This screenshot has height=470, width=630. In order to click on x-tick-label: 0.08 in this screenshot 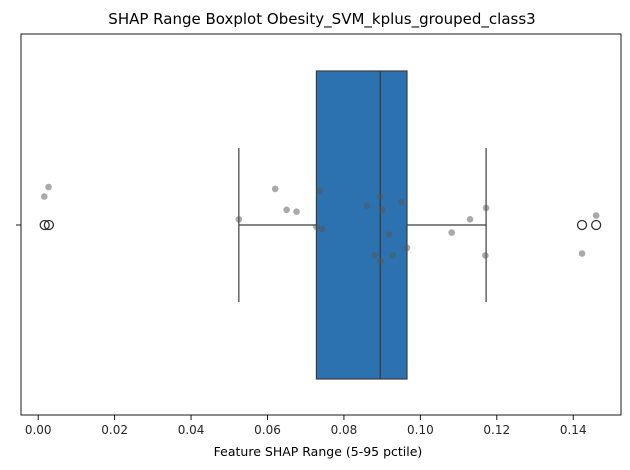, I will do `click(344, 430)`.